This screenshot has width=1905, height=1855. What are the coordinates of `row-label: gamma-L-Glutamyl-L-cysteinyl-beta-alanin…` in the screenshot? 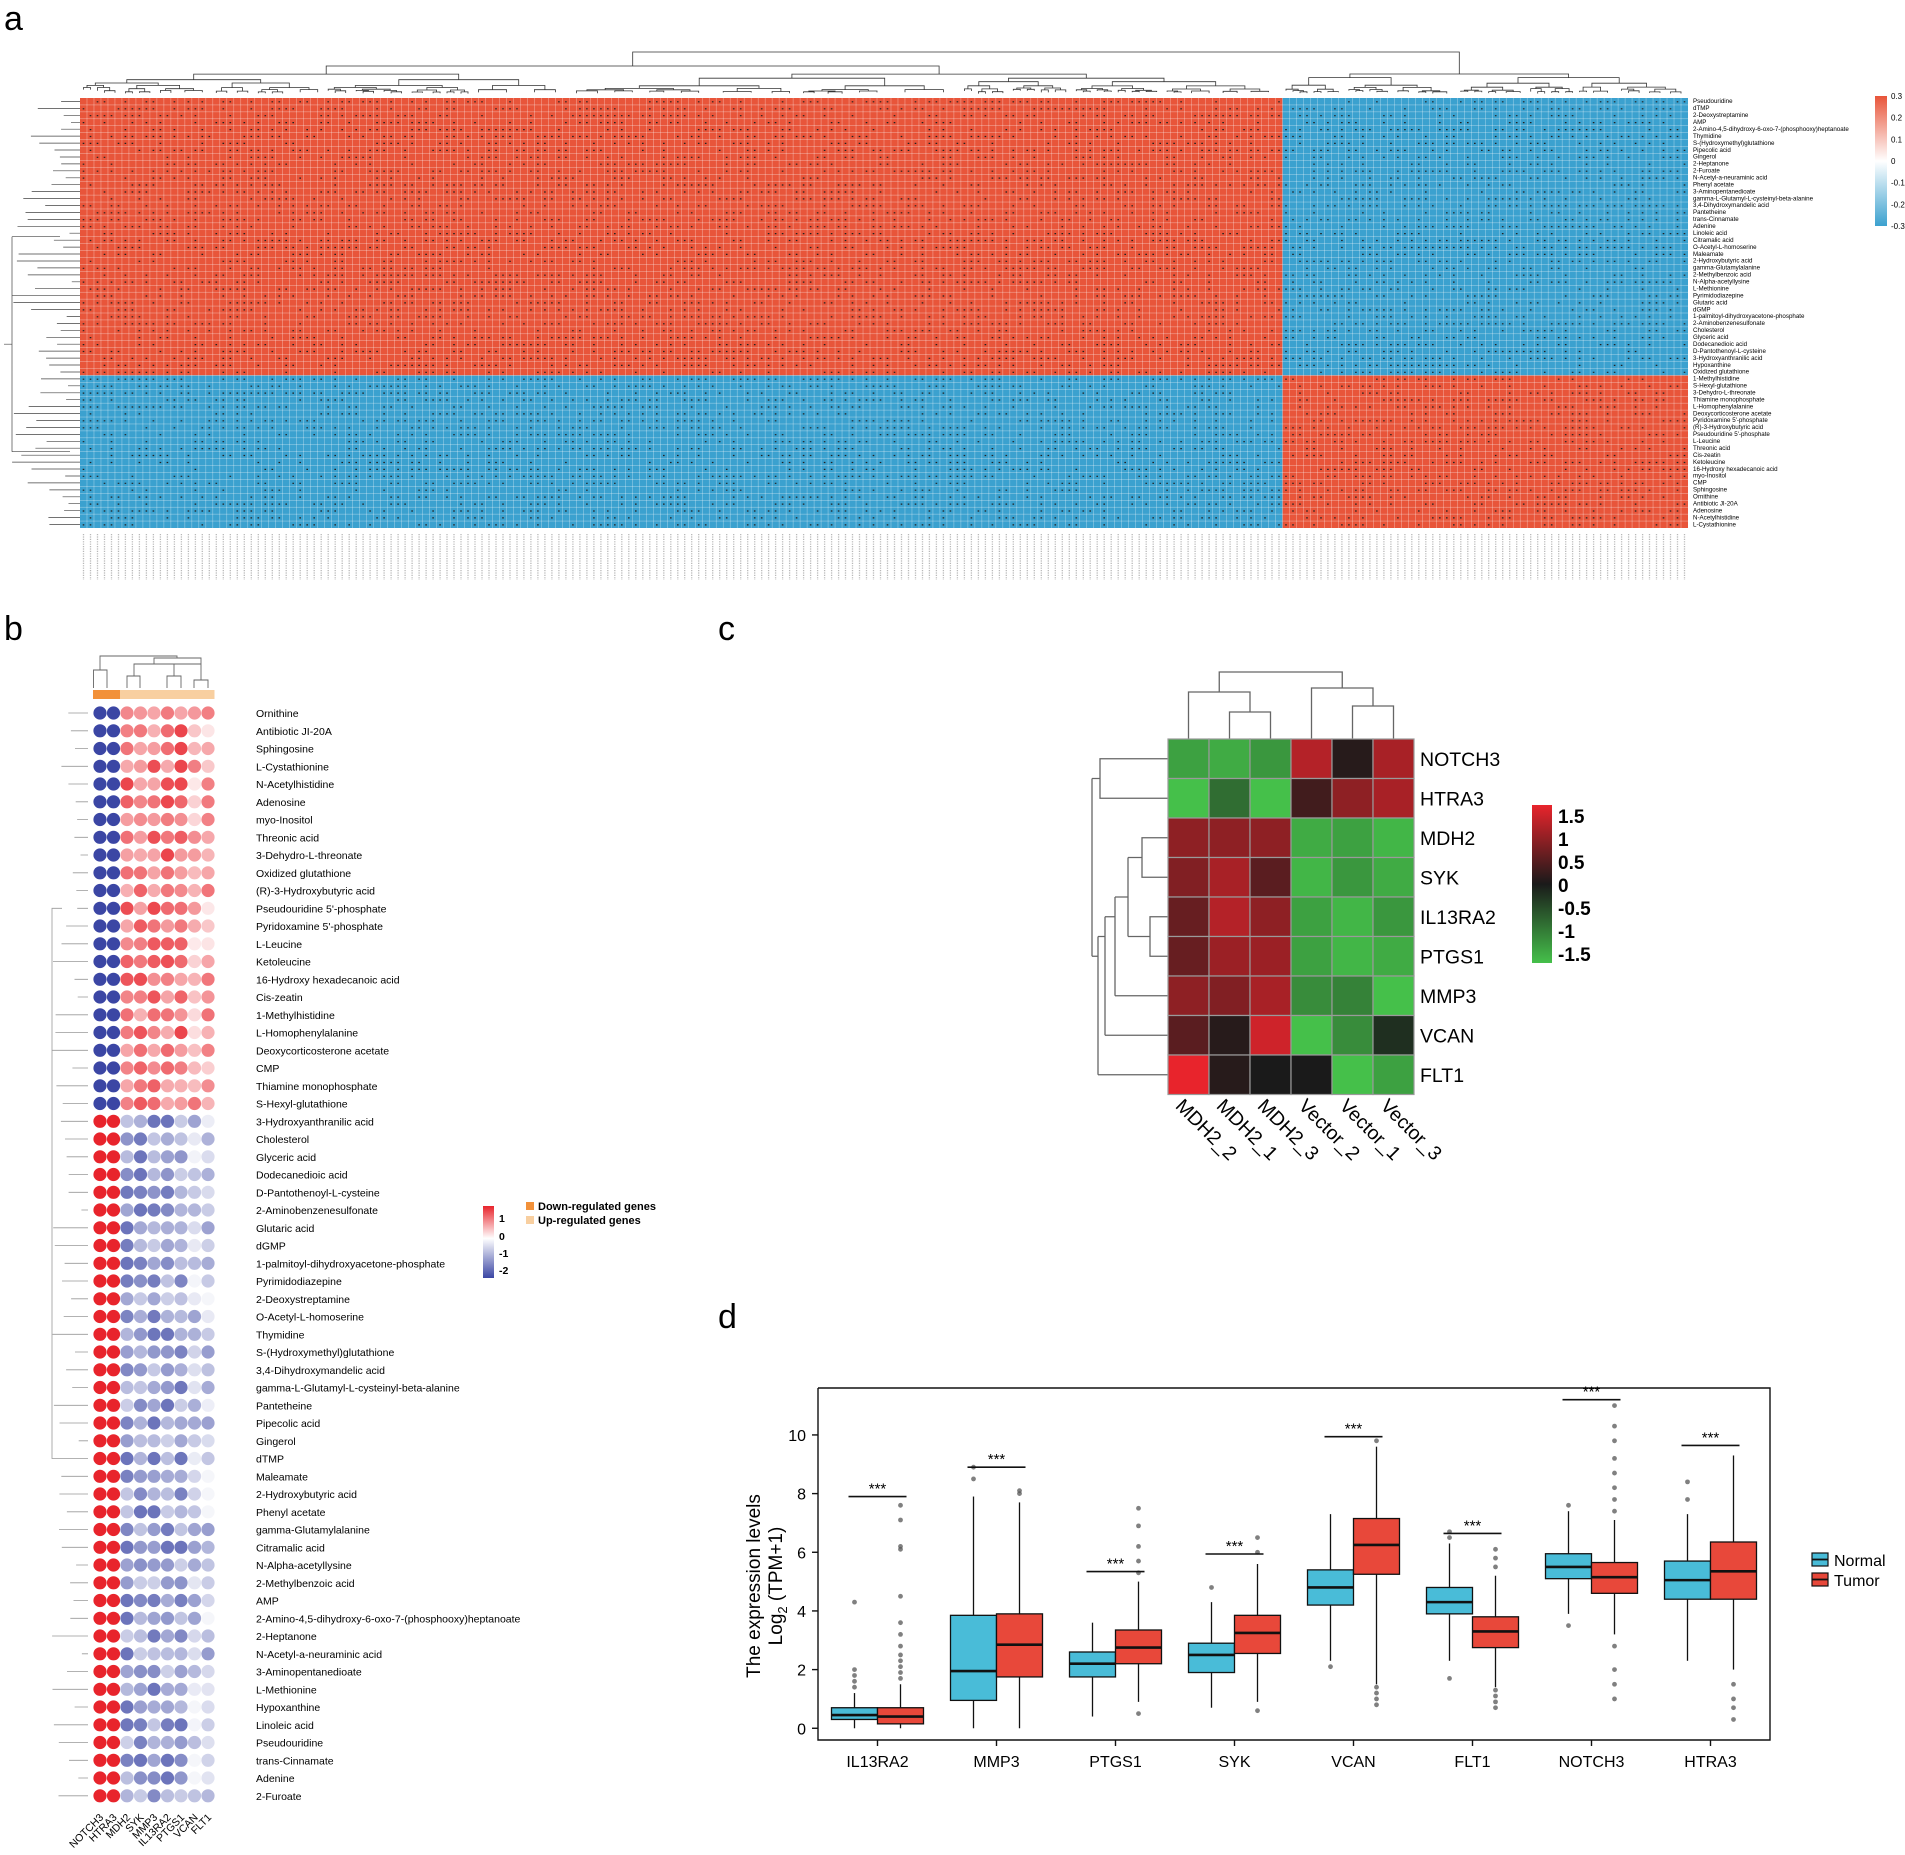 It's located at (1753, 198).